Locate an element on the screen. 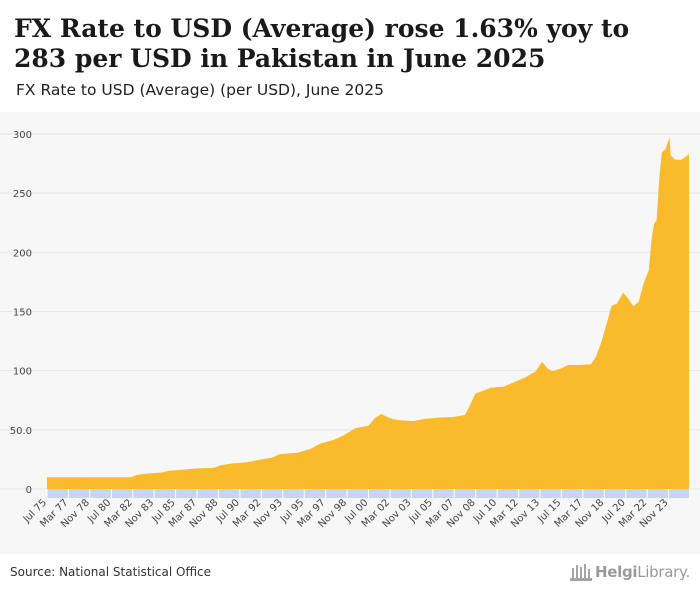  y-tick-label: 250 is located at coordinates (22, 194).